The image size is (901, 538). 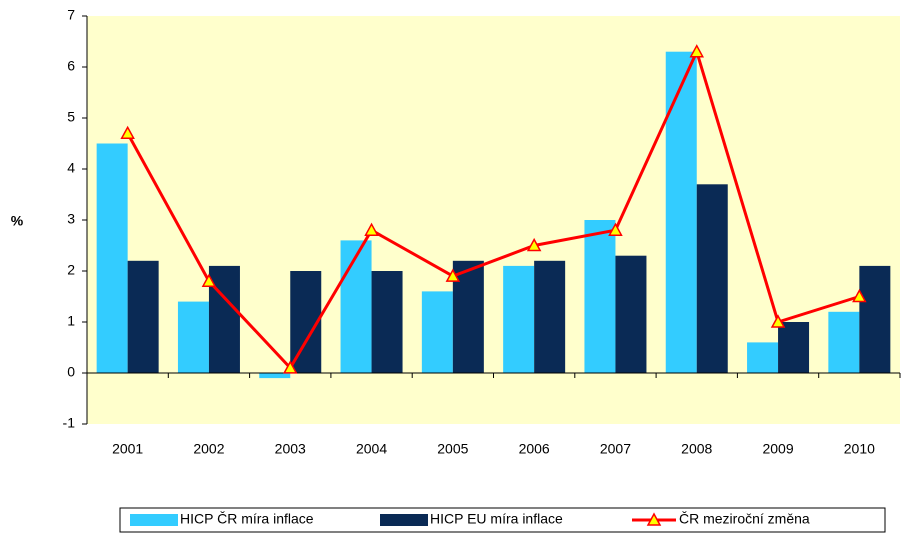 I want to click on x-tick-label: 2004, so click(x=371, y=449).